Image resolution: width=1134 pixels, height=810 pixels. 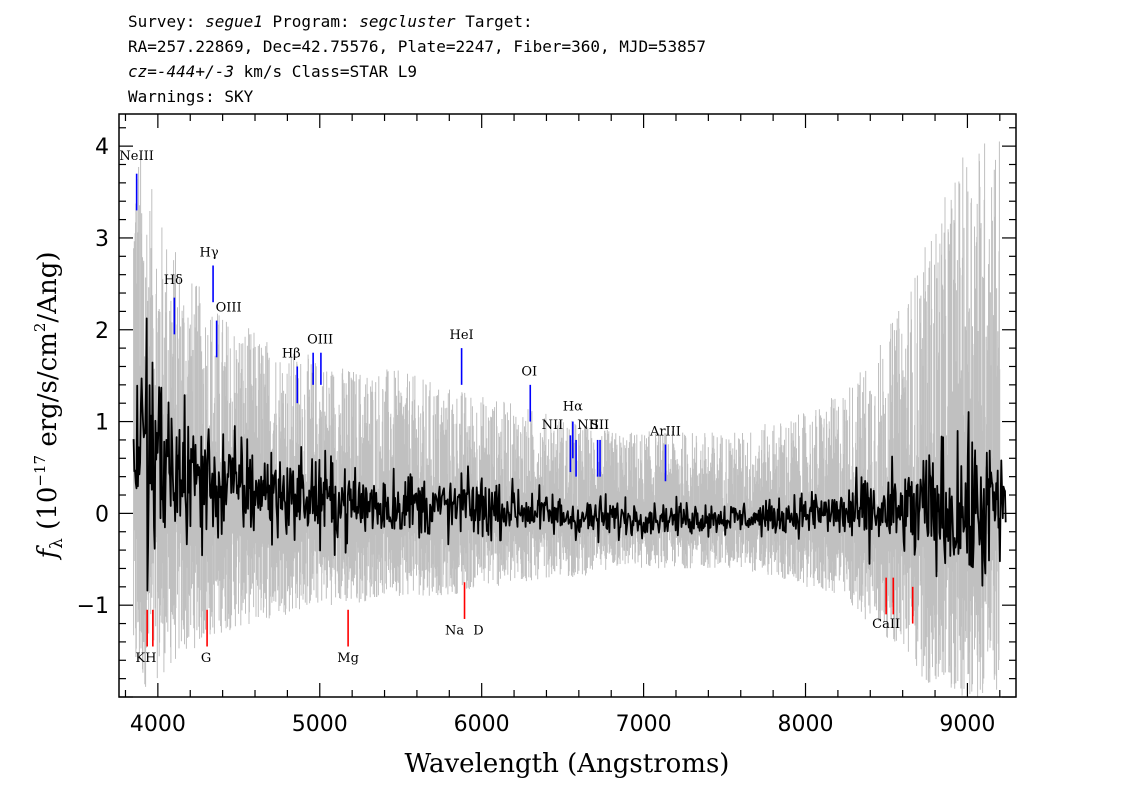 I want to click on y-axis-title-part: erg/s/cm, so click(x=48, y=393).